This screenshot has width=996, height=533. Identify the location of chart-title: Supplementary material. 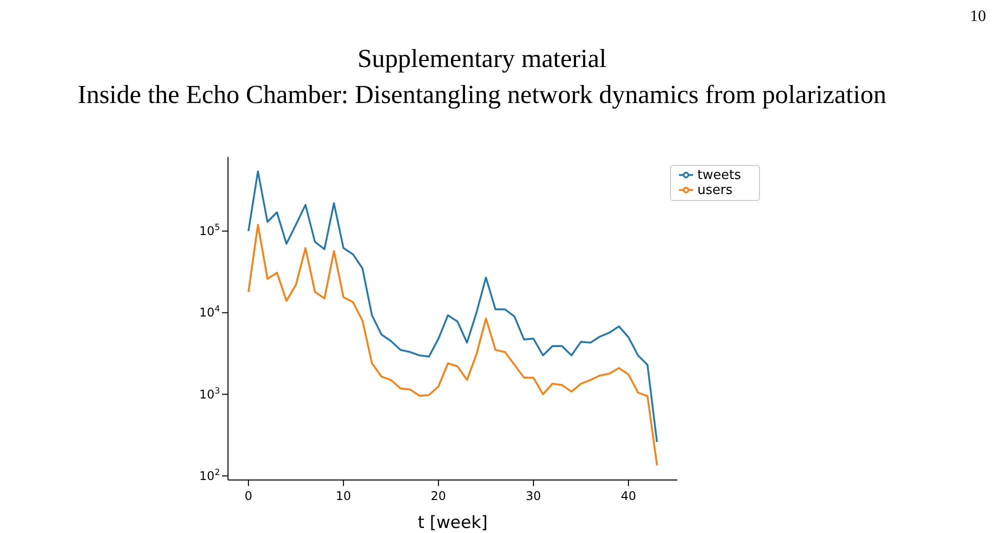
(482, 59).